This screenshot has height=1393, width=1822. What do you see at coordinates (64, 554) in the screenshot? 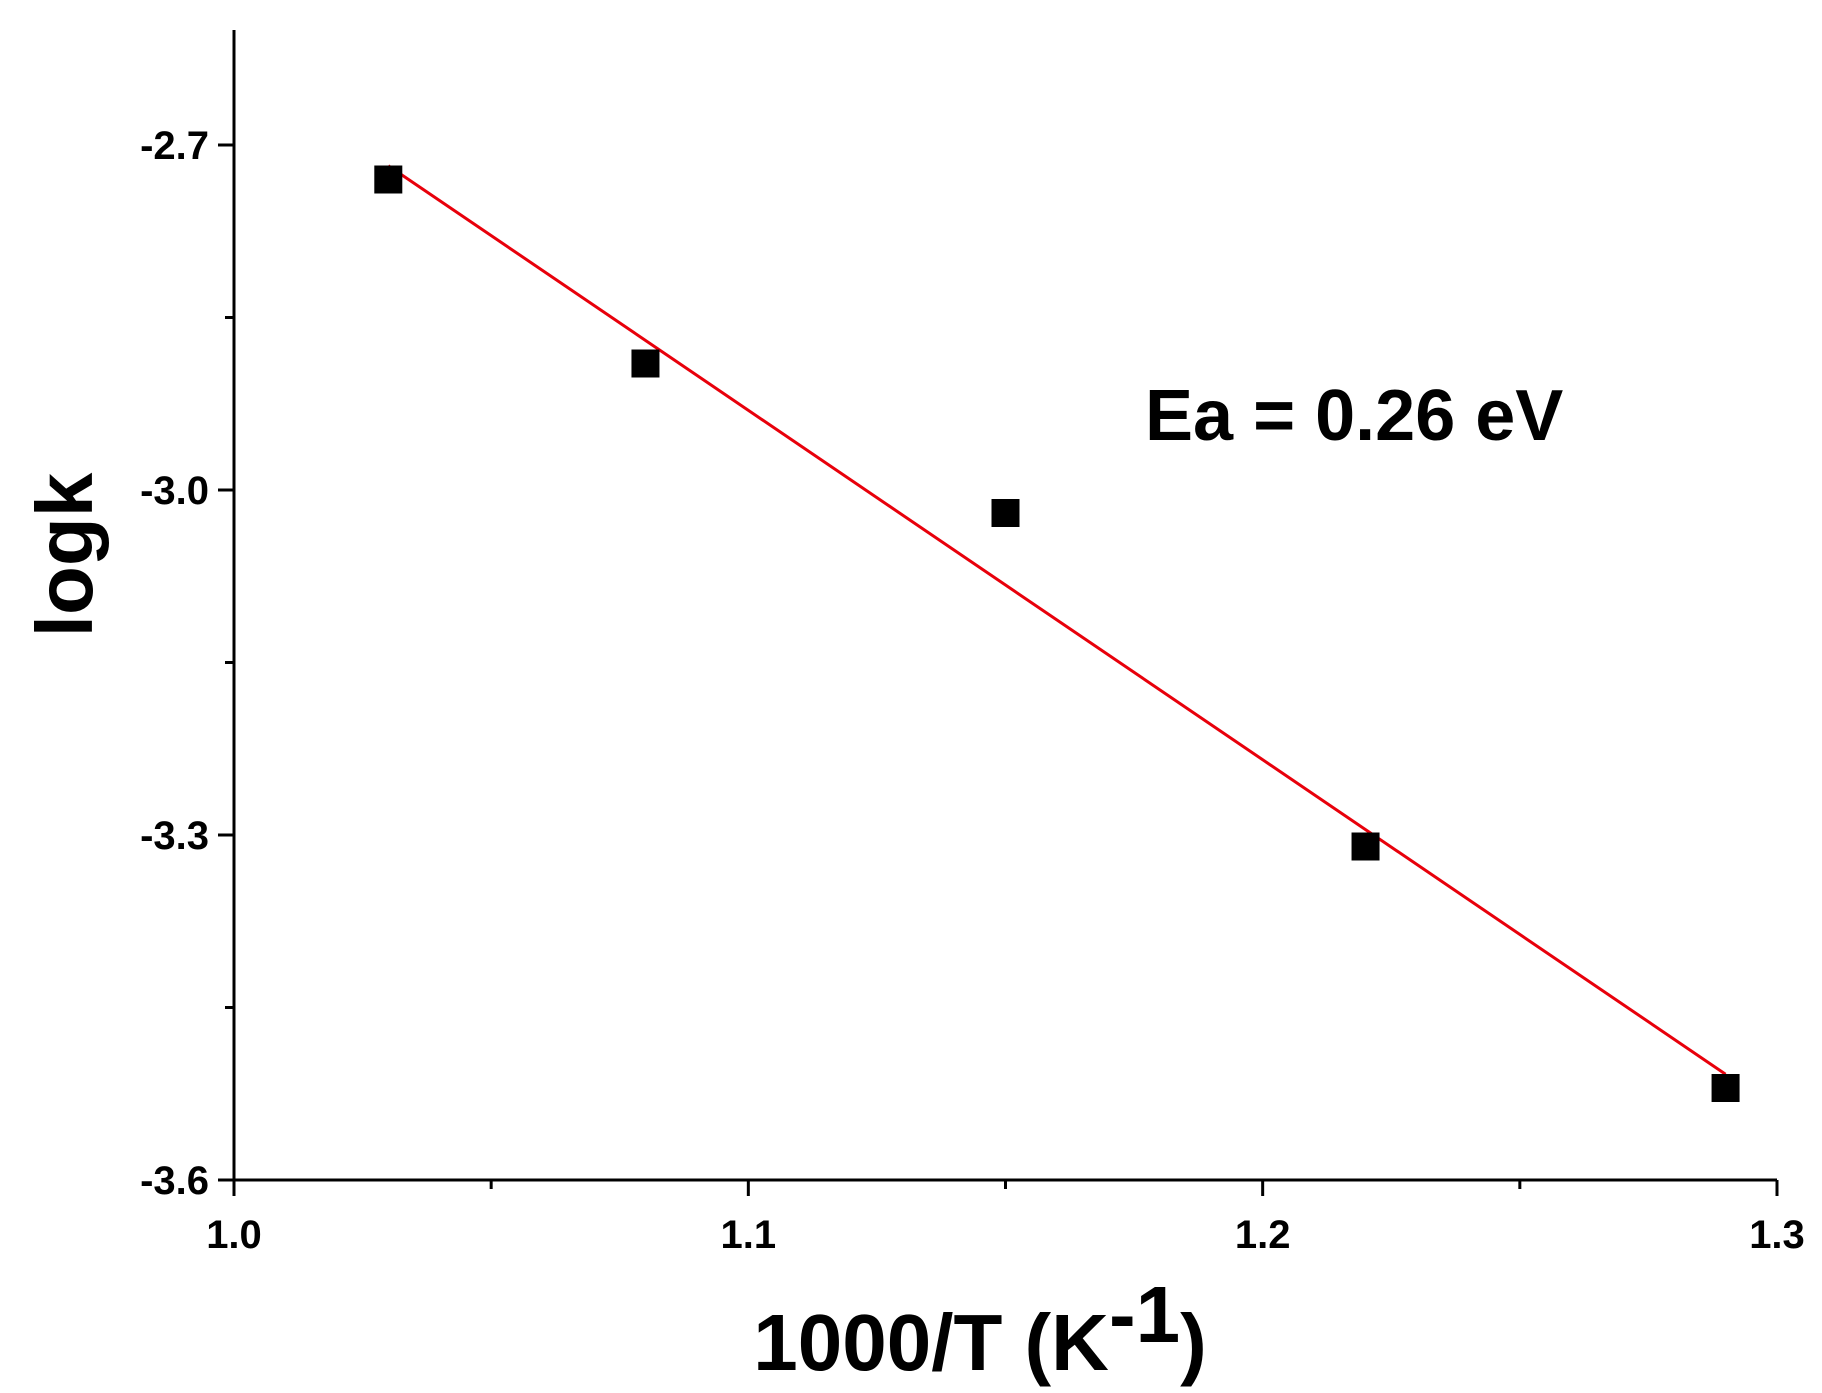
I see `y-axis-title: logk` at bounding box center [64, 554].